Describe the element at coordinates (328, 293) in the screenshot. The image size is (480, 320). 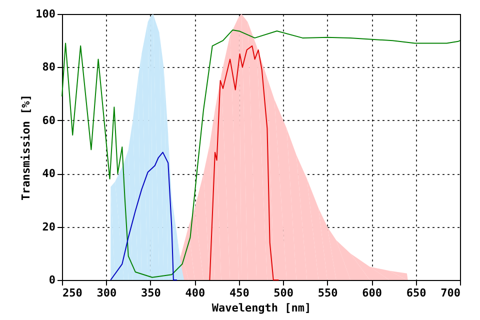
I see `x-tick-label: 550` at that location.